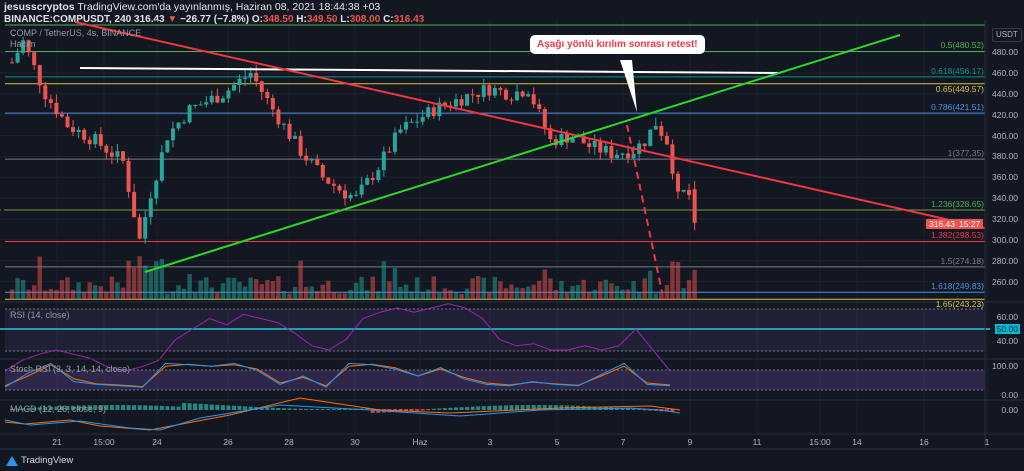  I want to click on time-axis-label: 28, so click(289, 442).